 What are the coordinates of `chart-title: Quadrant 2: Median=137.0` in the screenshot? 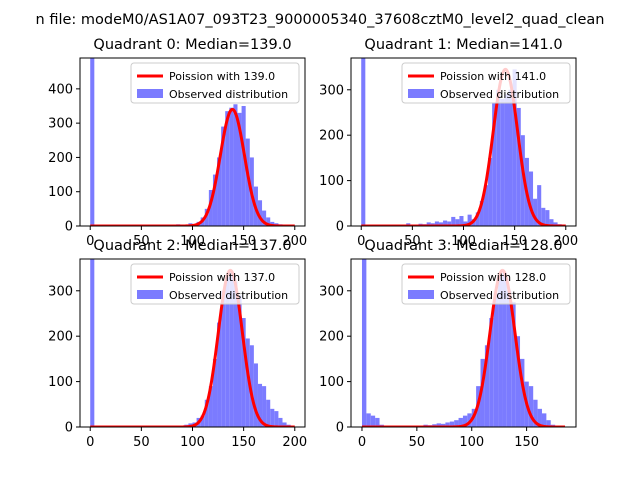 It's located at (192, 246).